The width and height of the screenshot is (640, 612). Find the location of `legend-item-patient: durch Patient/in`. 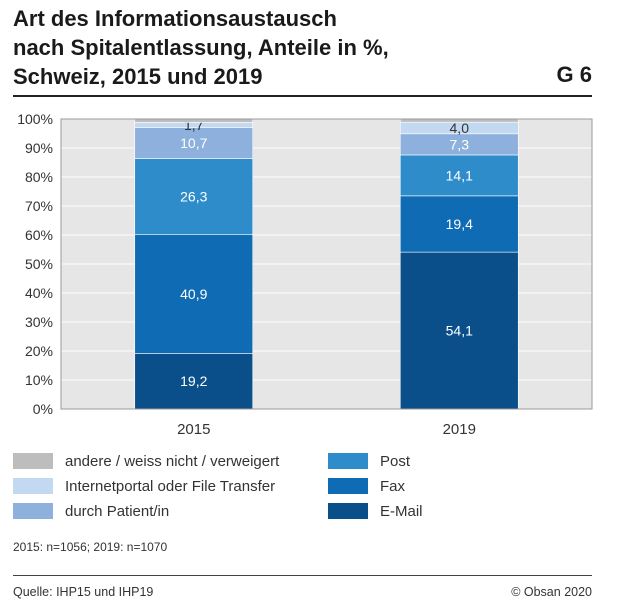

legend-item-patient: durch Patient/in is located at coordinates (91, 511).